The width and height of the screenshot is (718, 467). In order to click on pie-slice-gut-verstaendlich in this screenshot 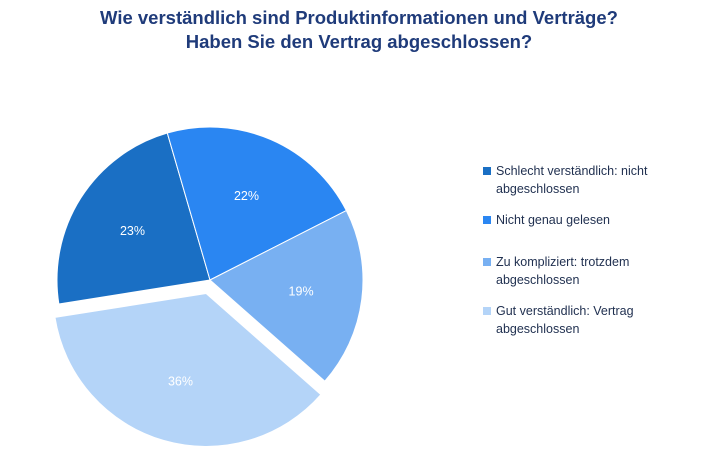, I will do `click(188, 369)`.